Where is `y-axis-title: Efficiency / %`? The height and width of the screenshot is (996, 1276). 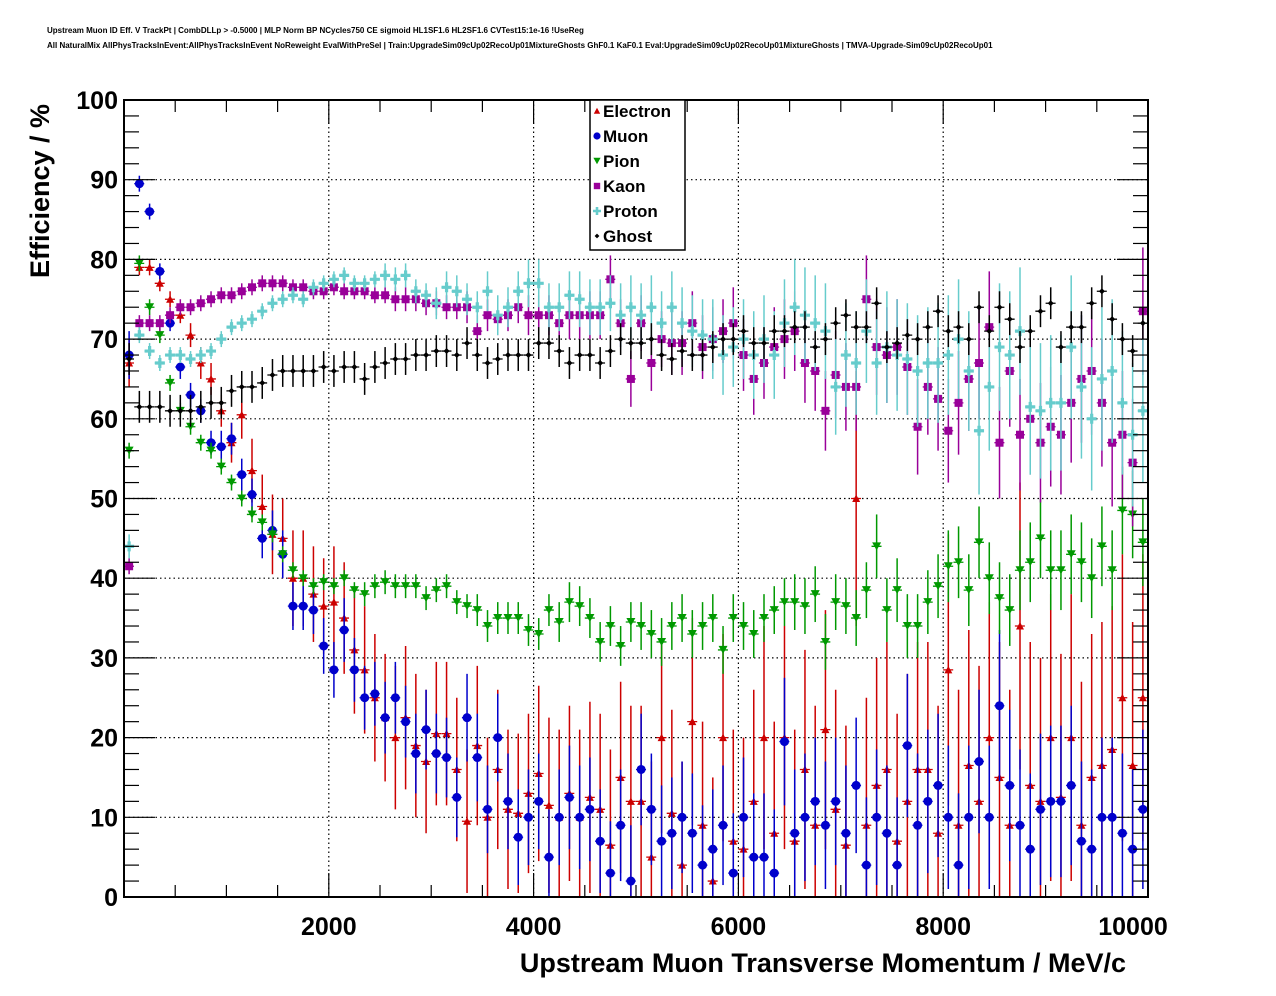
y-axis-title: Efficiency / % is located at coordinates (40, 191).